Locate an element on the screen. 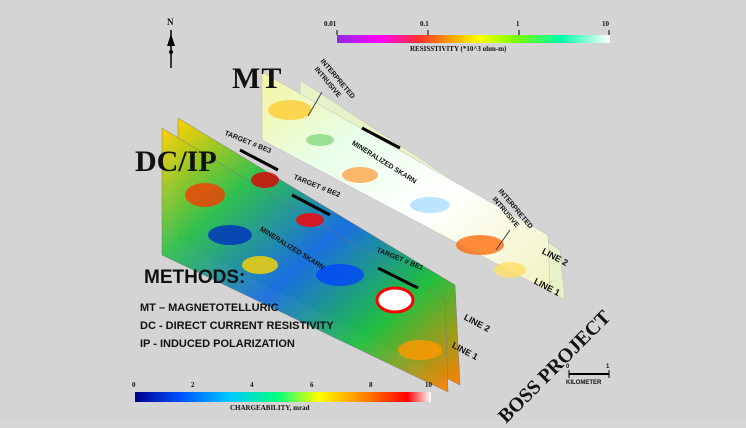  scale-bar-left: 0 is located at coordinates (568, 367).